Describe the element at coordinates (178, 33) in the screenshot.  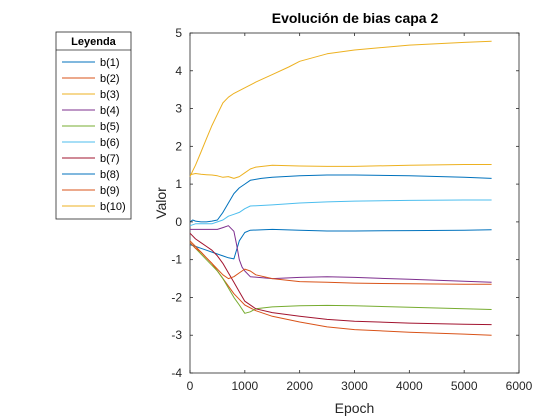
I see `y-tick-label: 5` at that location.